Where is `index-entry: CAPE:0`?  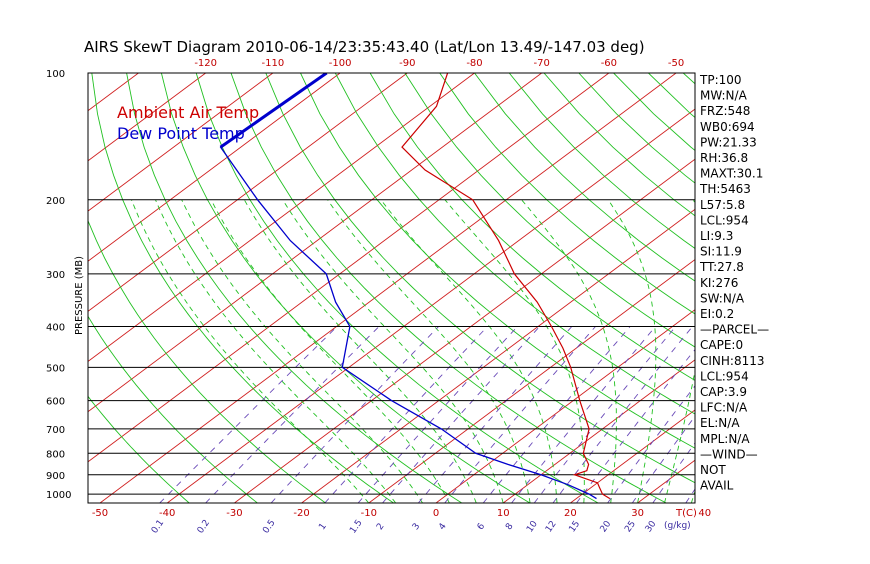 index-entry: CAPE:0 is located at coordinates (721, 345).